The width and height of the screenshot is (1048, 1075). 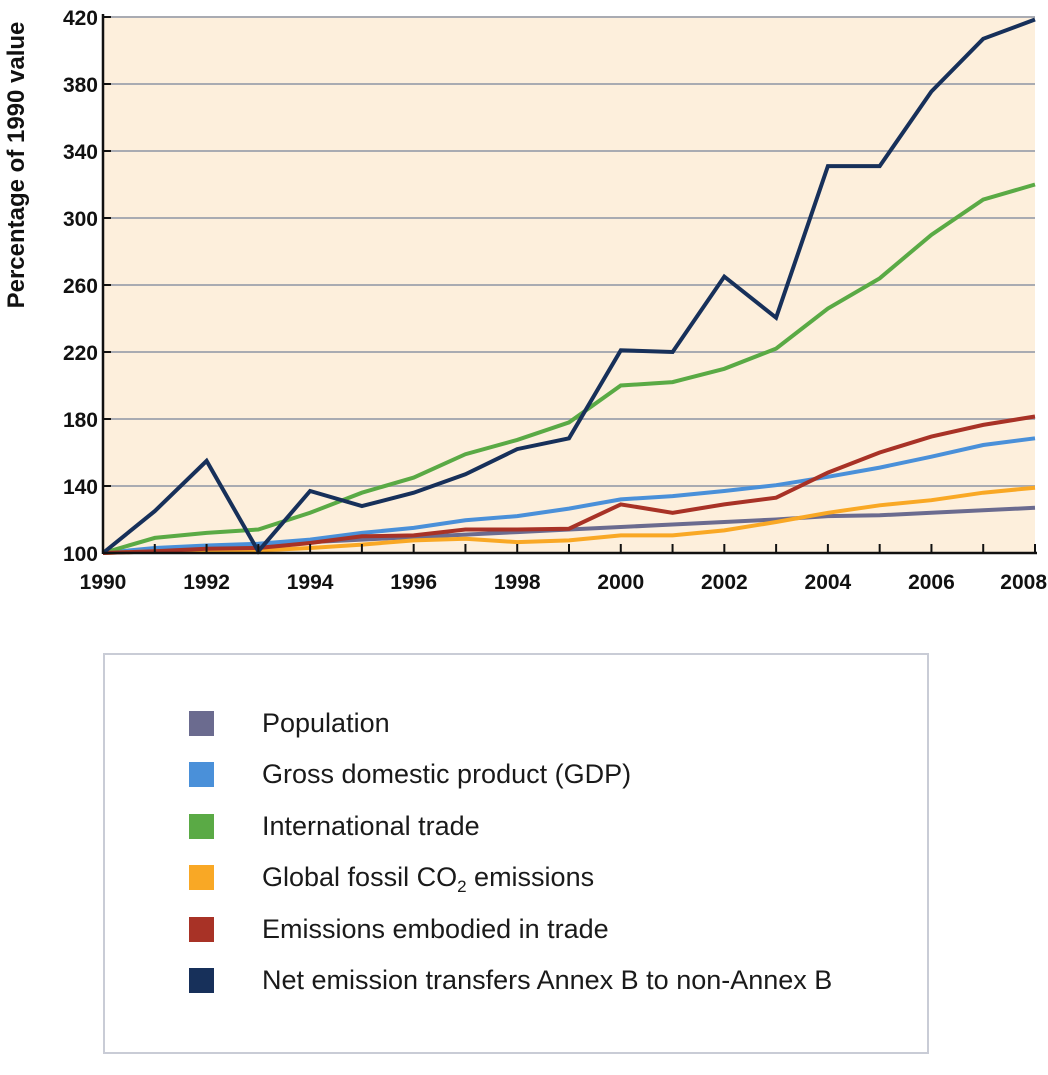 I want to click on legend-item: Gross domestic product (GDP), so click(x=410, y=775).